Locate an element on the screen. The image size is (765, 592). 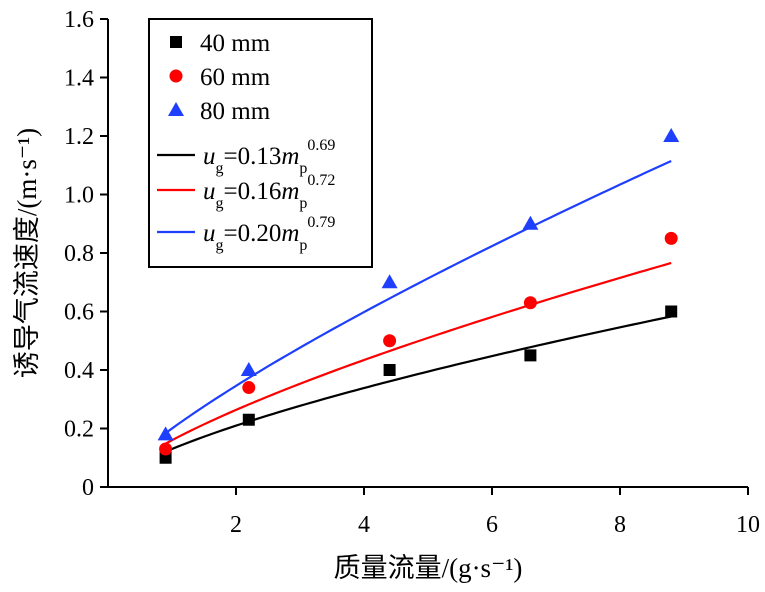
x-tick-label: 8 is located at coordinates (620, 525).